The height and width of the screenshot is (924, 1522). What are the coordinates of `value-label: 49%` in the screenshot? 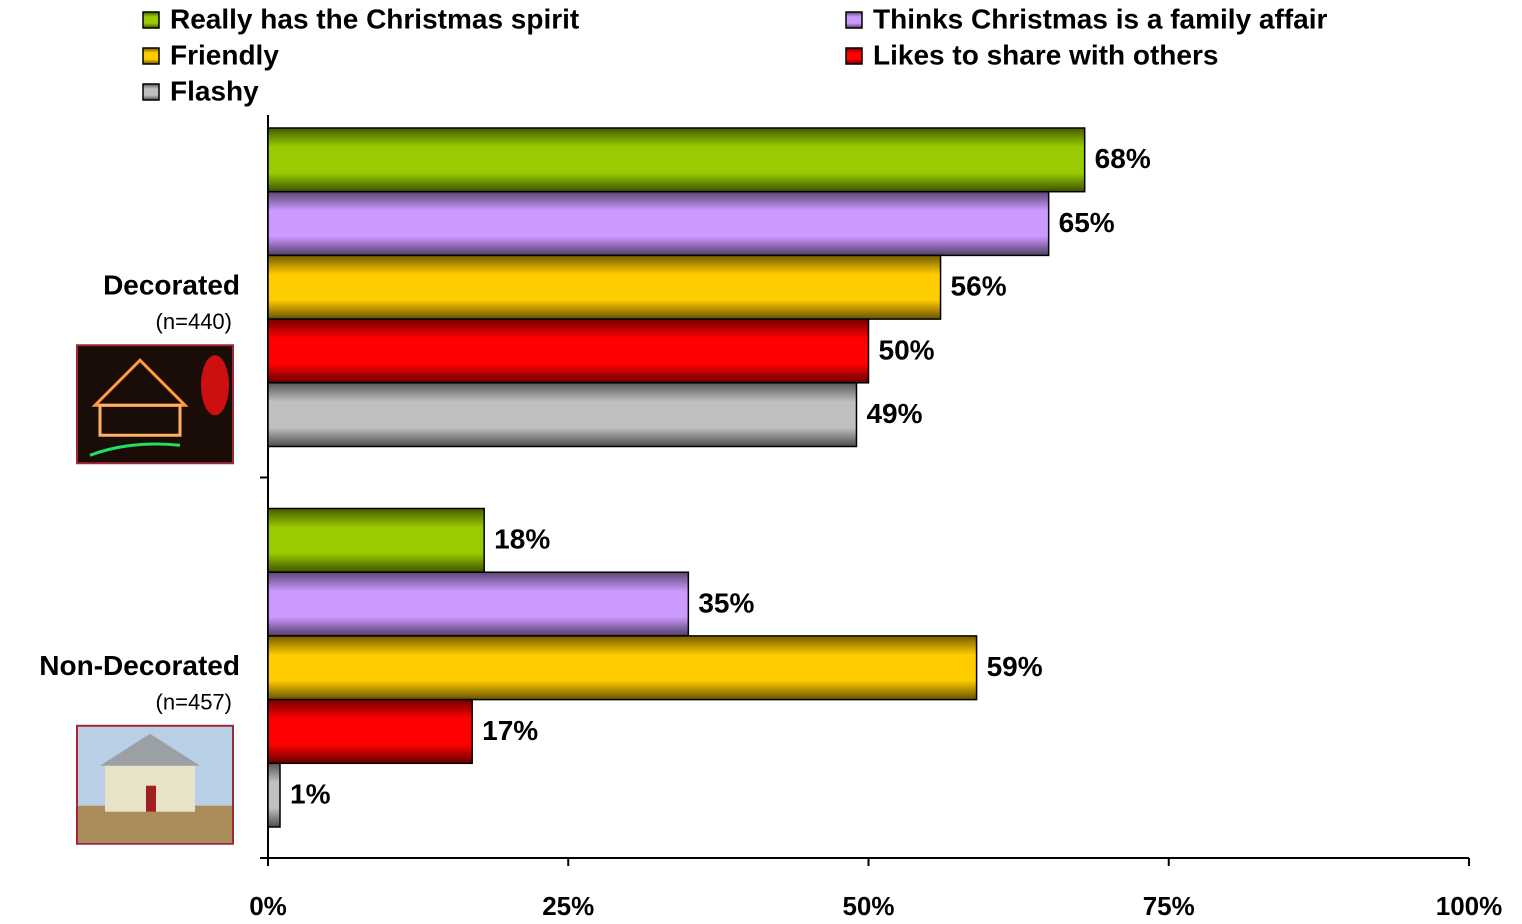 It's located at (894, 413).